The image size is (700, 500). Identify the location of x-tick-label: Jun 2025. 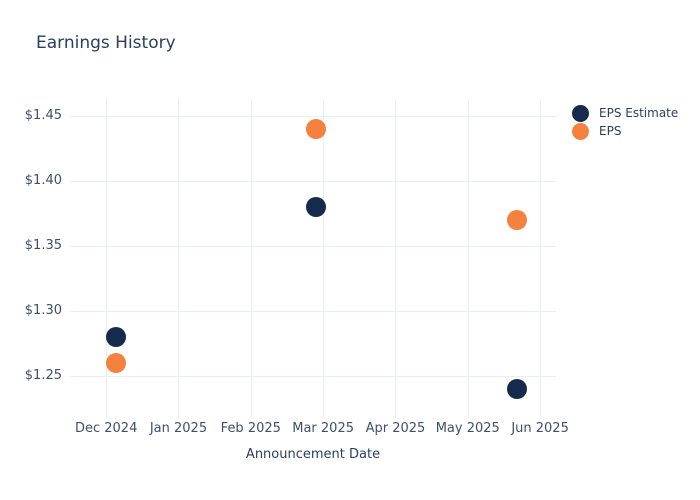
(540, 428).